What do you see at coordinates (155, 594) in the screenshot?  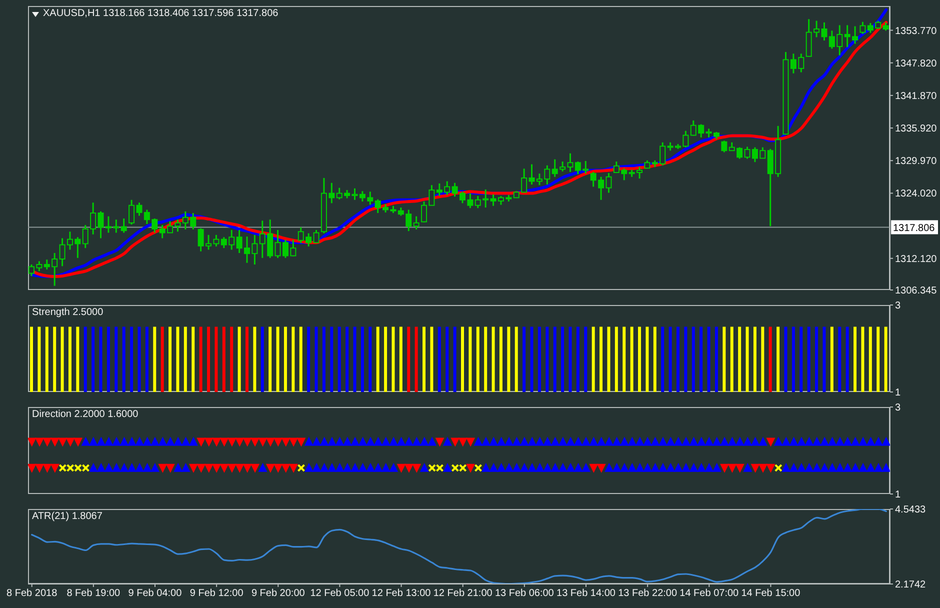 I see `x-tick-label: 9 Feb 04:00` at bounding box center [155, 594].